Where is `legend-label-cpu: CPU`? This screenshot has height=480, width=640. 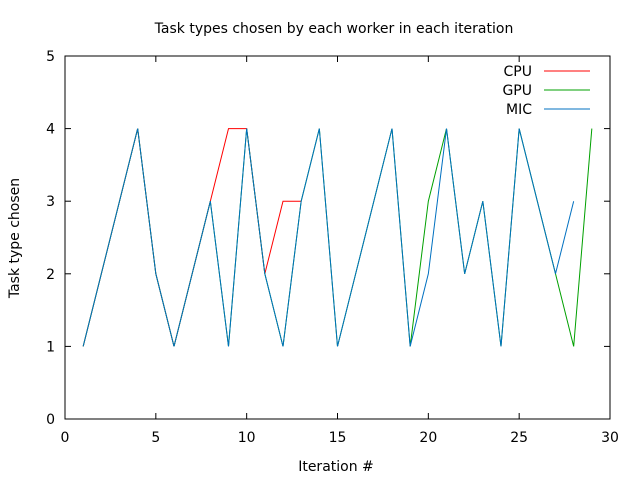 legend-label-cpu: CPU is located at coordinates (518, 72).